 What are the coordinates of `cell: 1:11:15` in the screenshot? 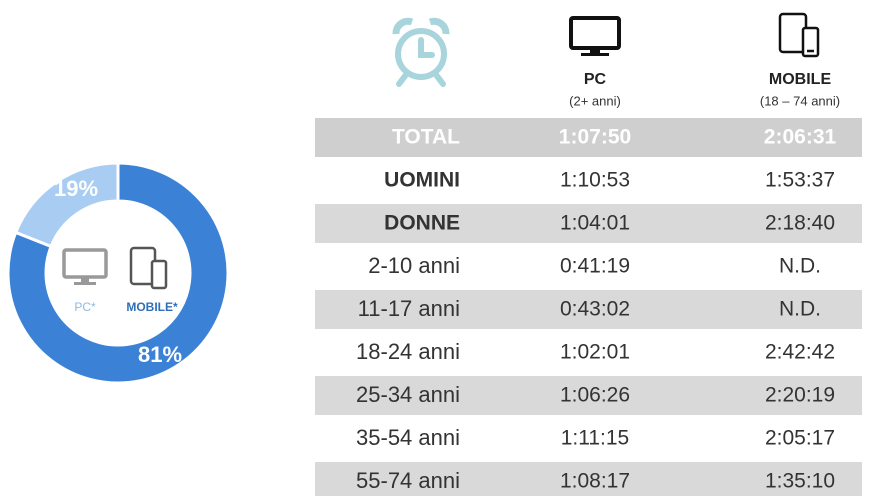 It's located at (595, 438).